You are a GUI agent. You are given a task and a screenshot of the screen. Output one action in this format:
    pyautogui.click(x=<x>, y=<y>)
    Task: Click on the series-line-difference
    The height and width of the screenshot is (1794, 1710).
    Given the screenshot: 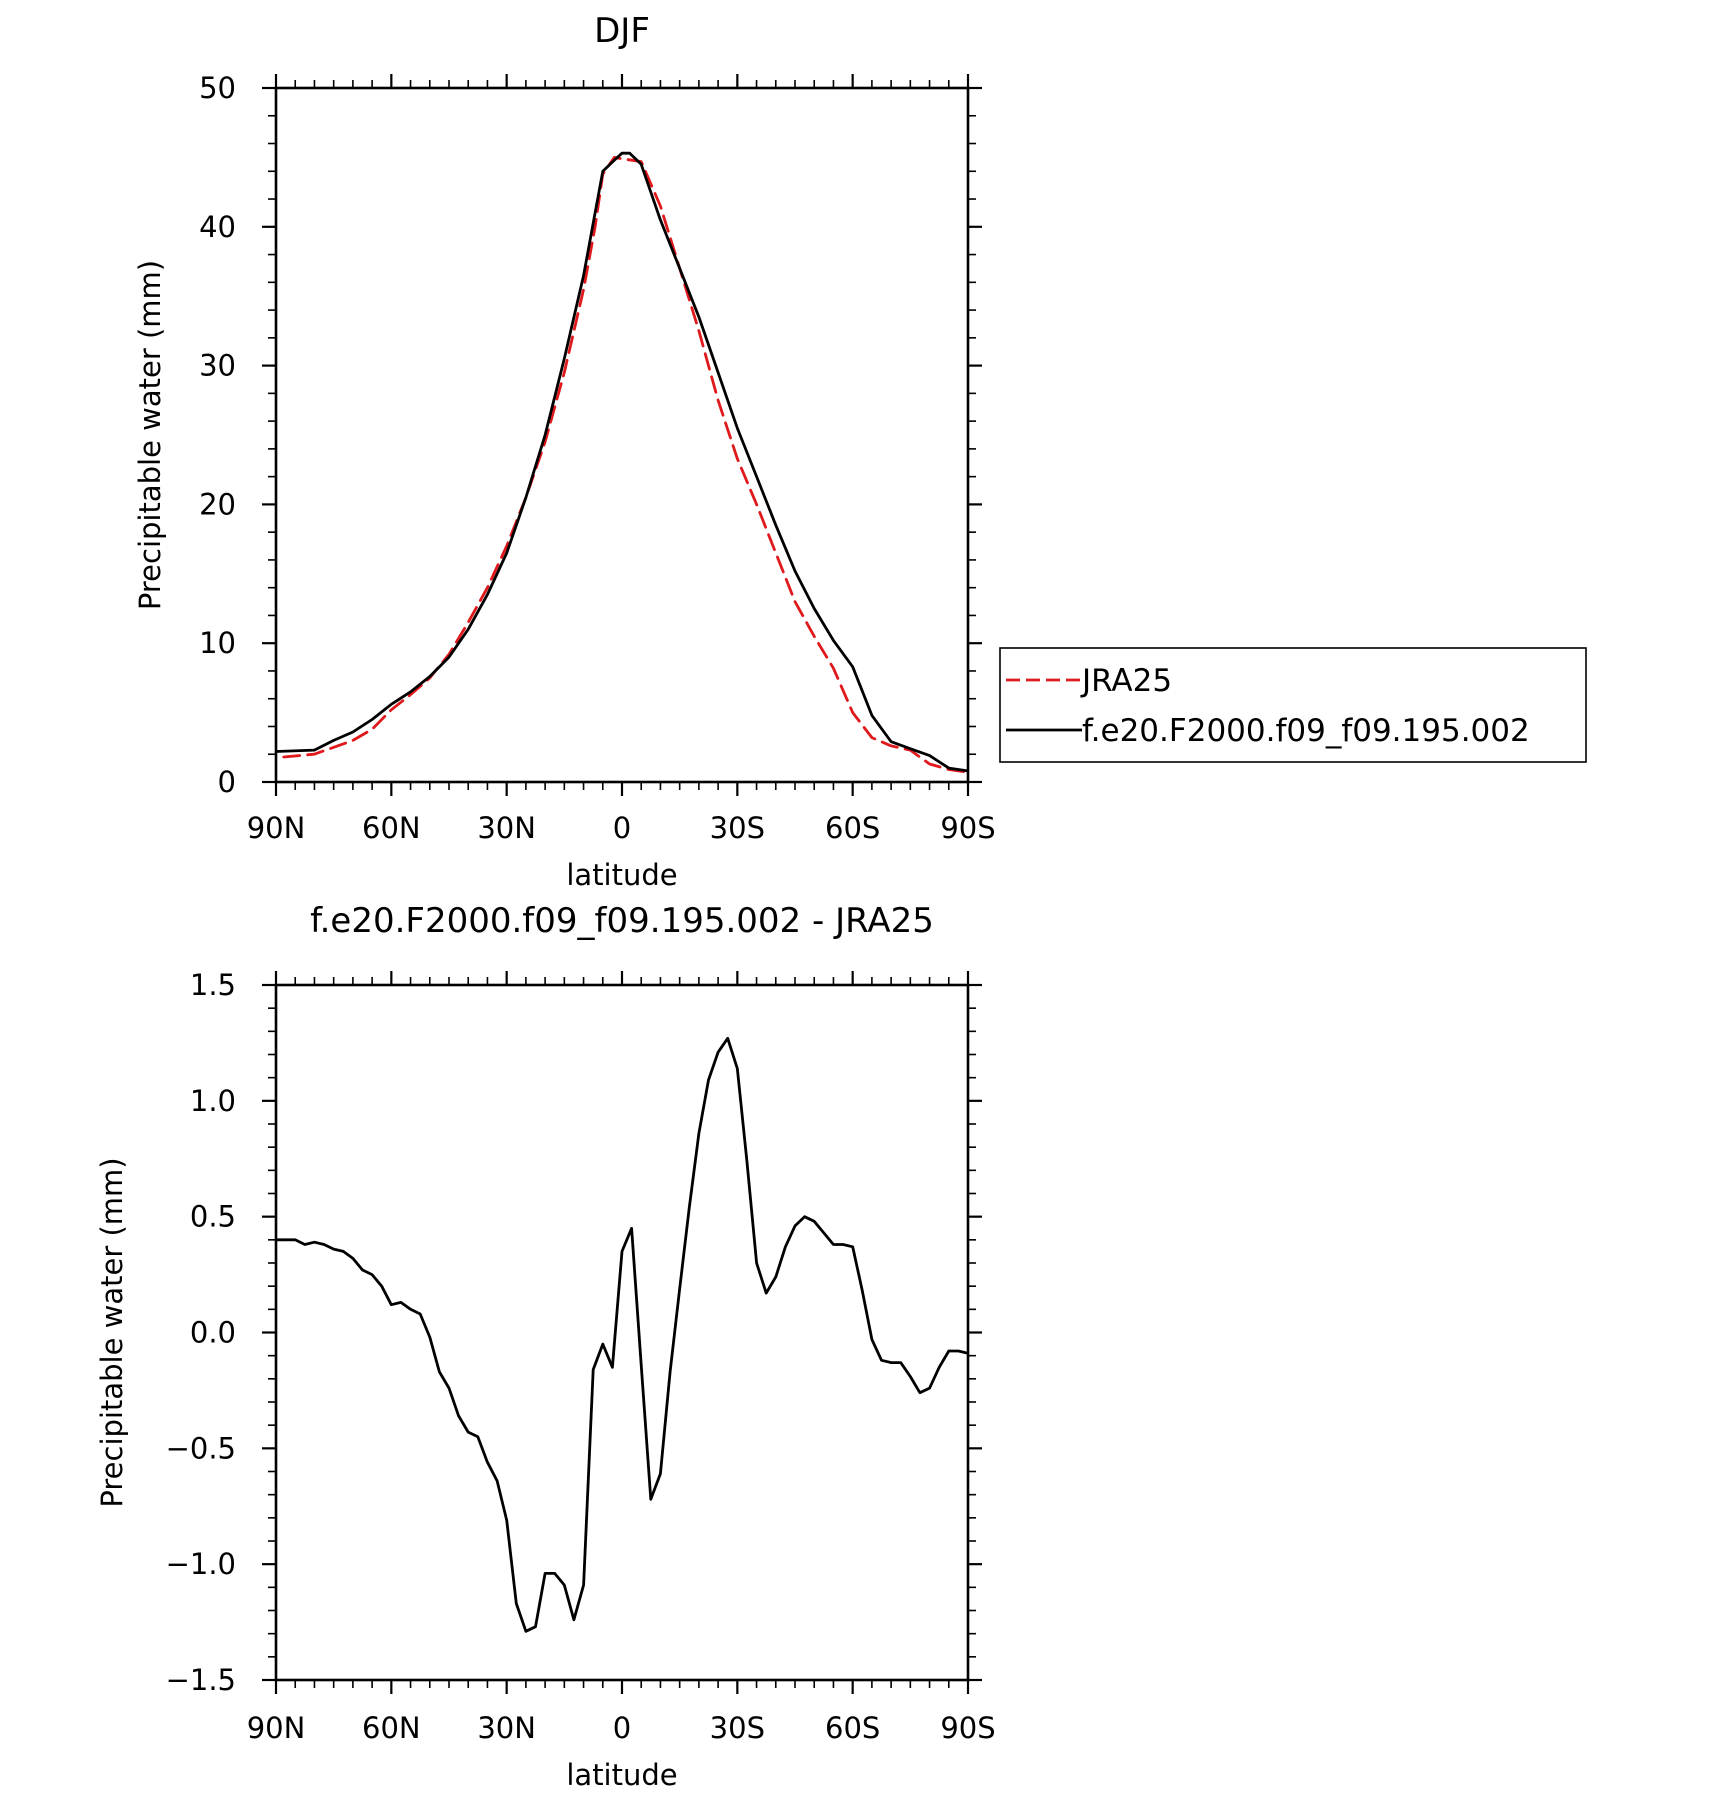 What is the action you would take?
    pyautogui.click(x=622, y=1334)
    